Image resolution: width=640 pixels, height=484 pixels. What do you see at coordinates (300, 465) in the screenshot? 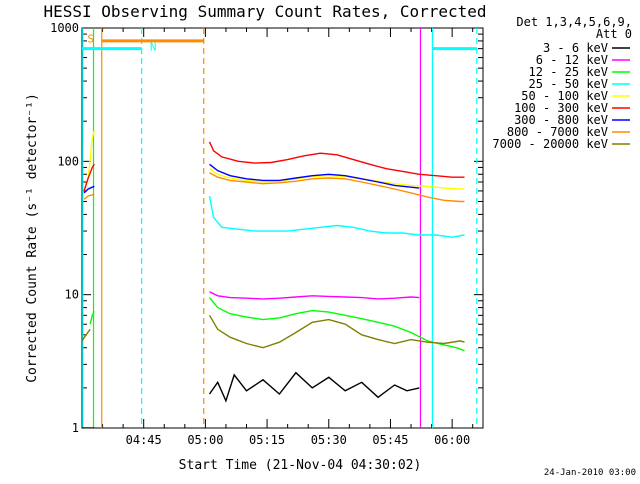
I see `x-axis-label: Start Time (21-Nov-04 04:30:02)` at bounding box center [300, 465].